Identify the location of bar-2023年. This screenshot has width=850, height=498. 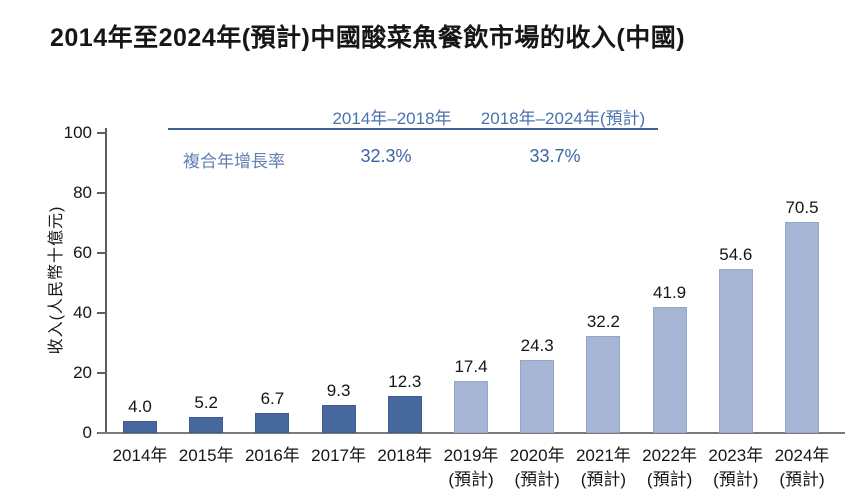
(735, 351).